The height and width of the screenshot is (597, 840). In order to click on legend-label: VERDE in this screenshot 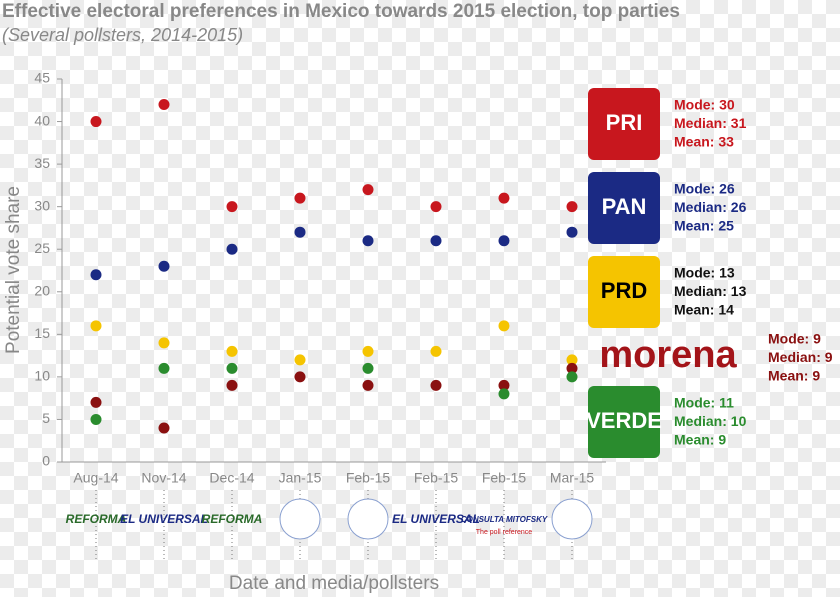, I will do `click(624, 420)`.